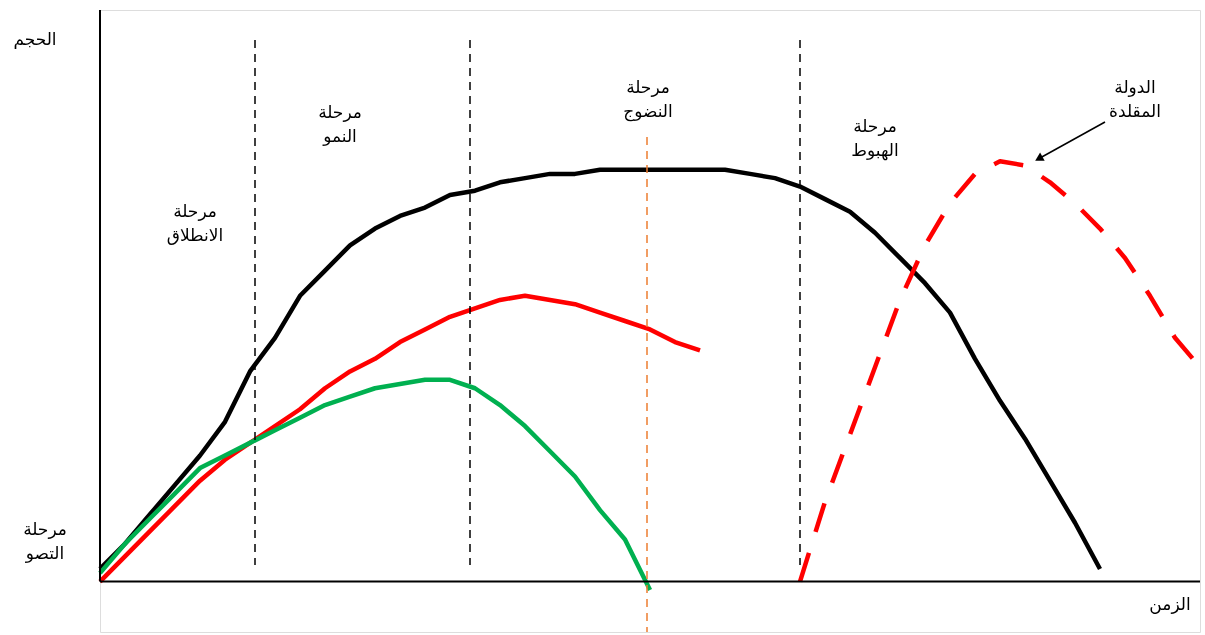  What do you see at coordinates (340, 124) in the screenshot?
I see `text: مرحلة النمو` at bounding box center [340, 124].